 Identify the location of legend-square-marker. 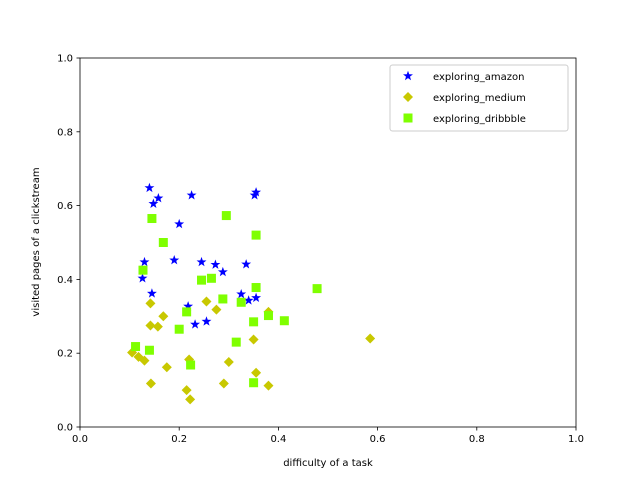
(408, 118).